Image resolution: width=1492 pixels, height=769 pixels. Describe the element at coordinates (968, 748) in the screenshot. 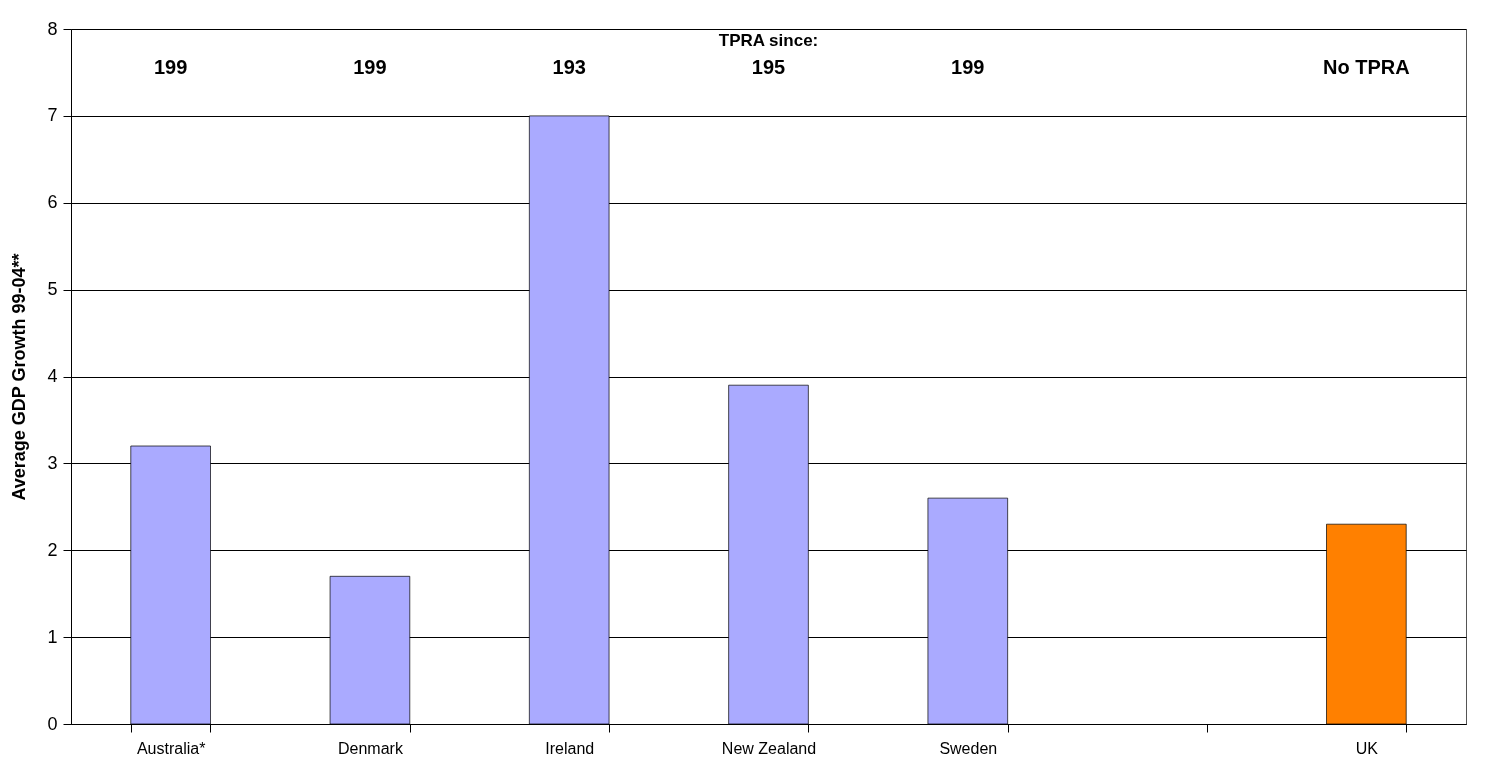

I see `x-tick-label: Sweden` at that location.